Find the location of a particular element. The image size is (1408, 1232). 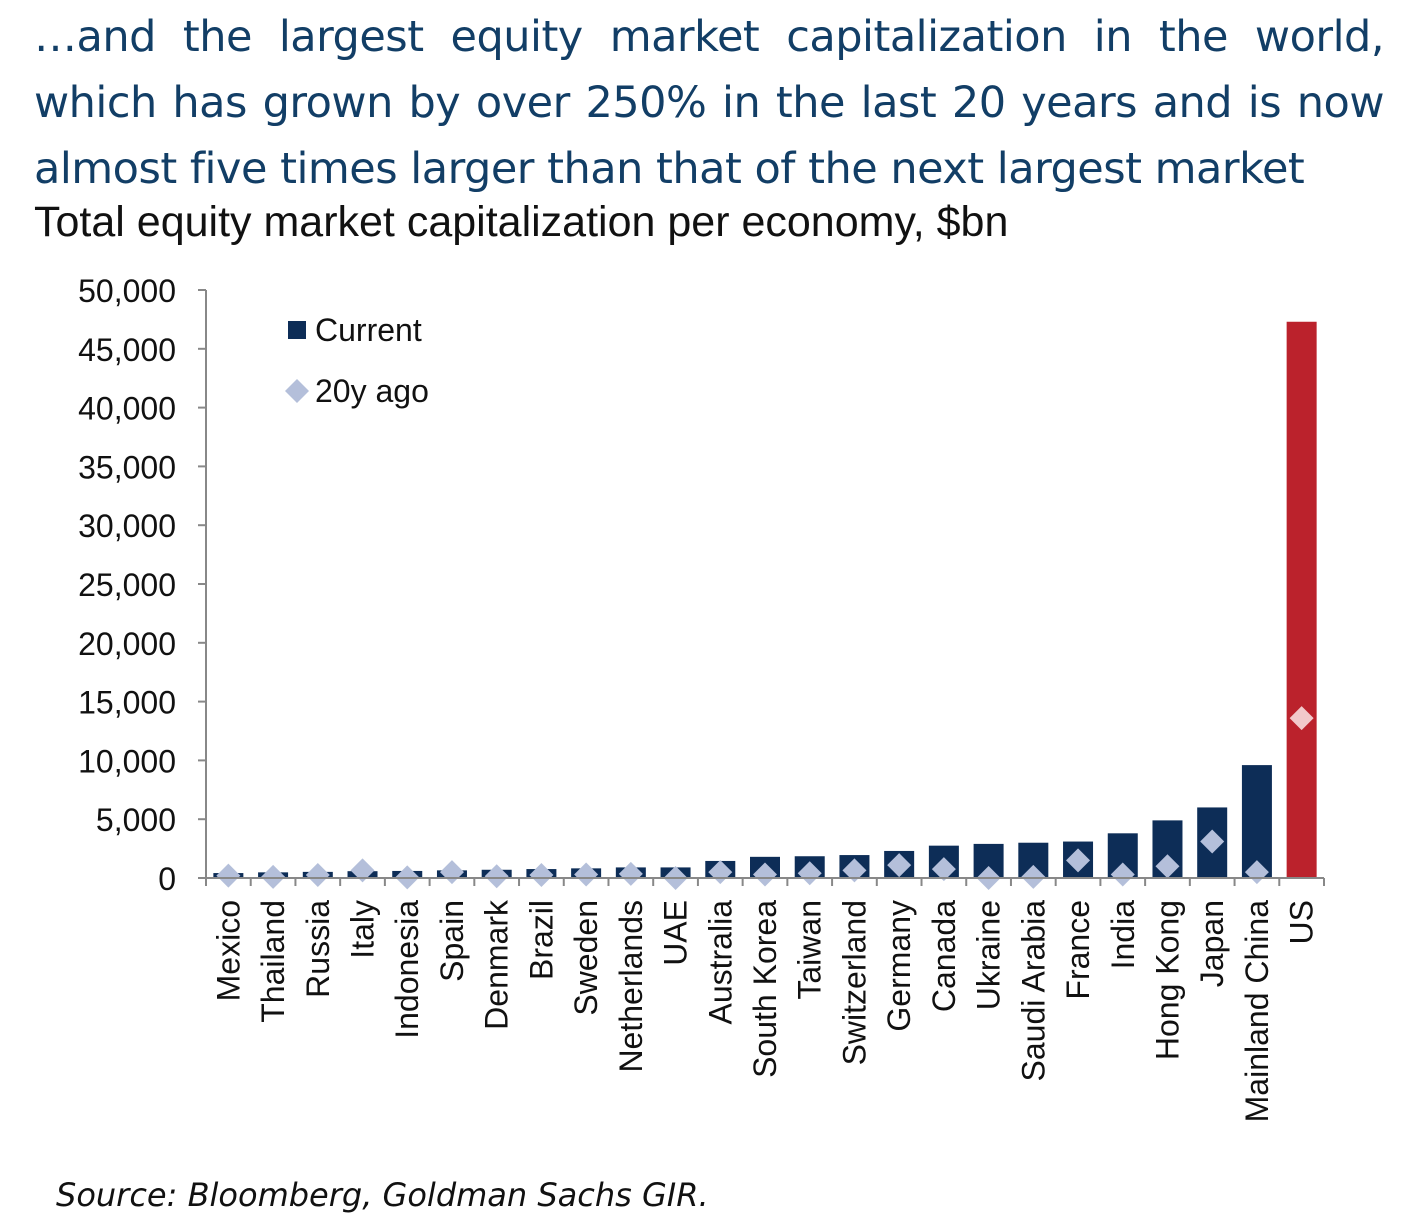

y-tick-label: 5,000 is located at coordinates (136, 820).